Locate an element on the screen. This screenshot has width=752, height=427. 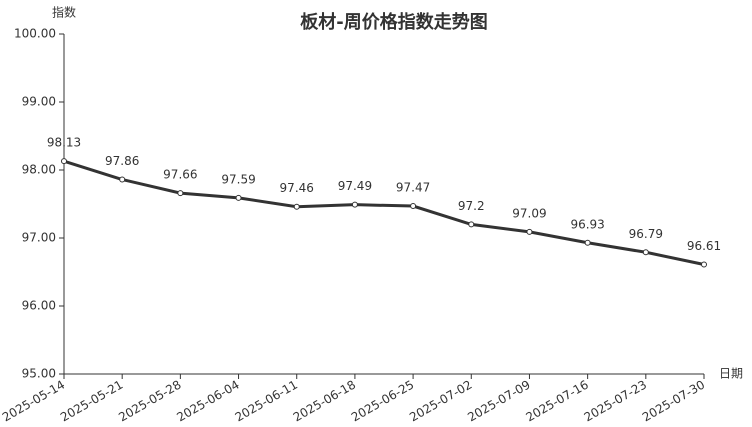
y-tick-label: 96.00 is located at coordinates (39, 306).